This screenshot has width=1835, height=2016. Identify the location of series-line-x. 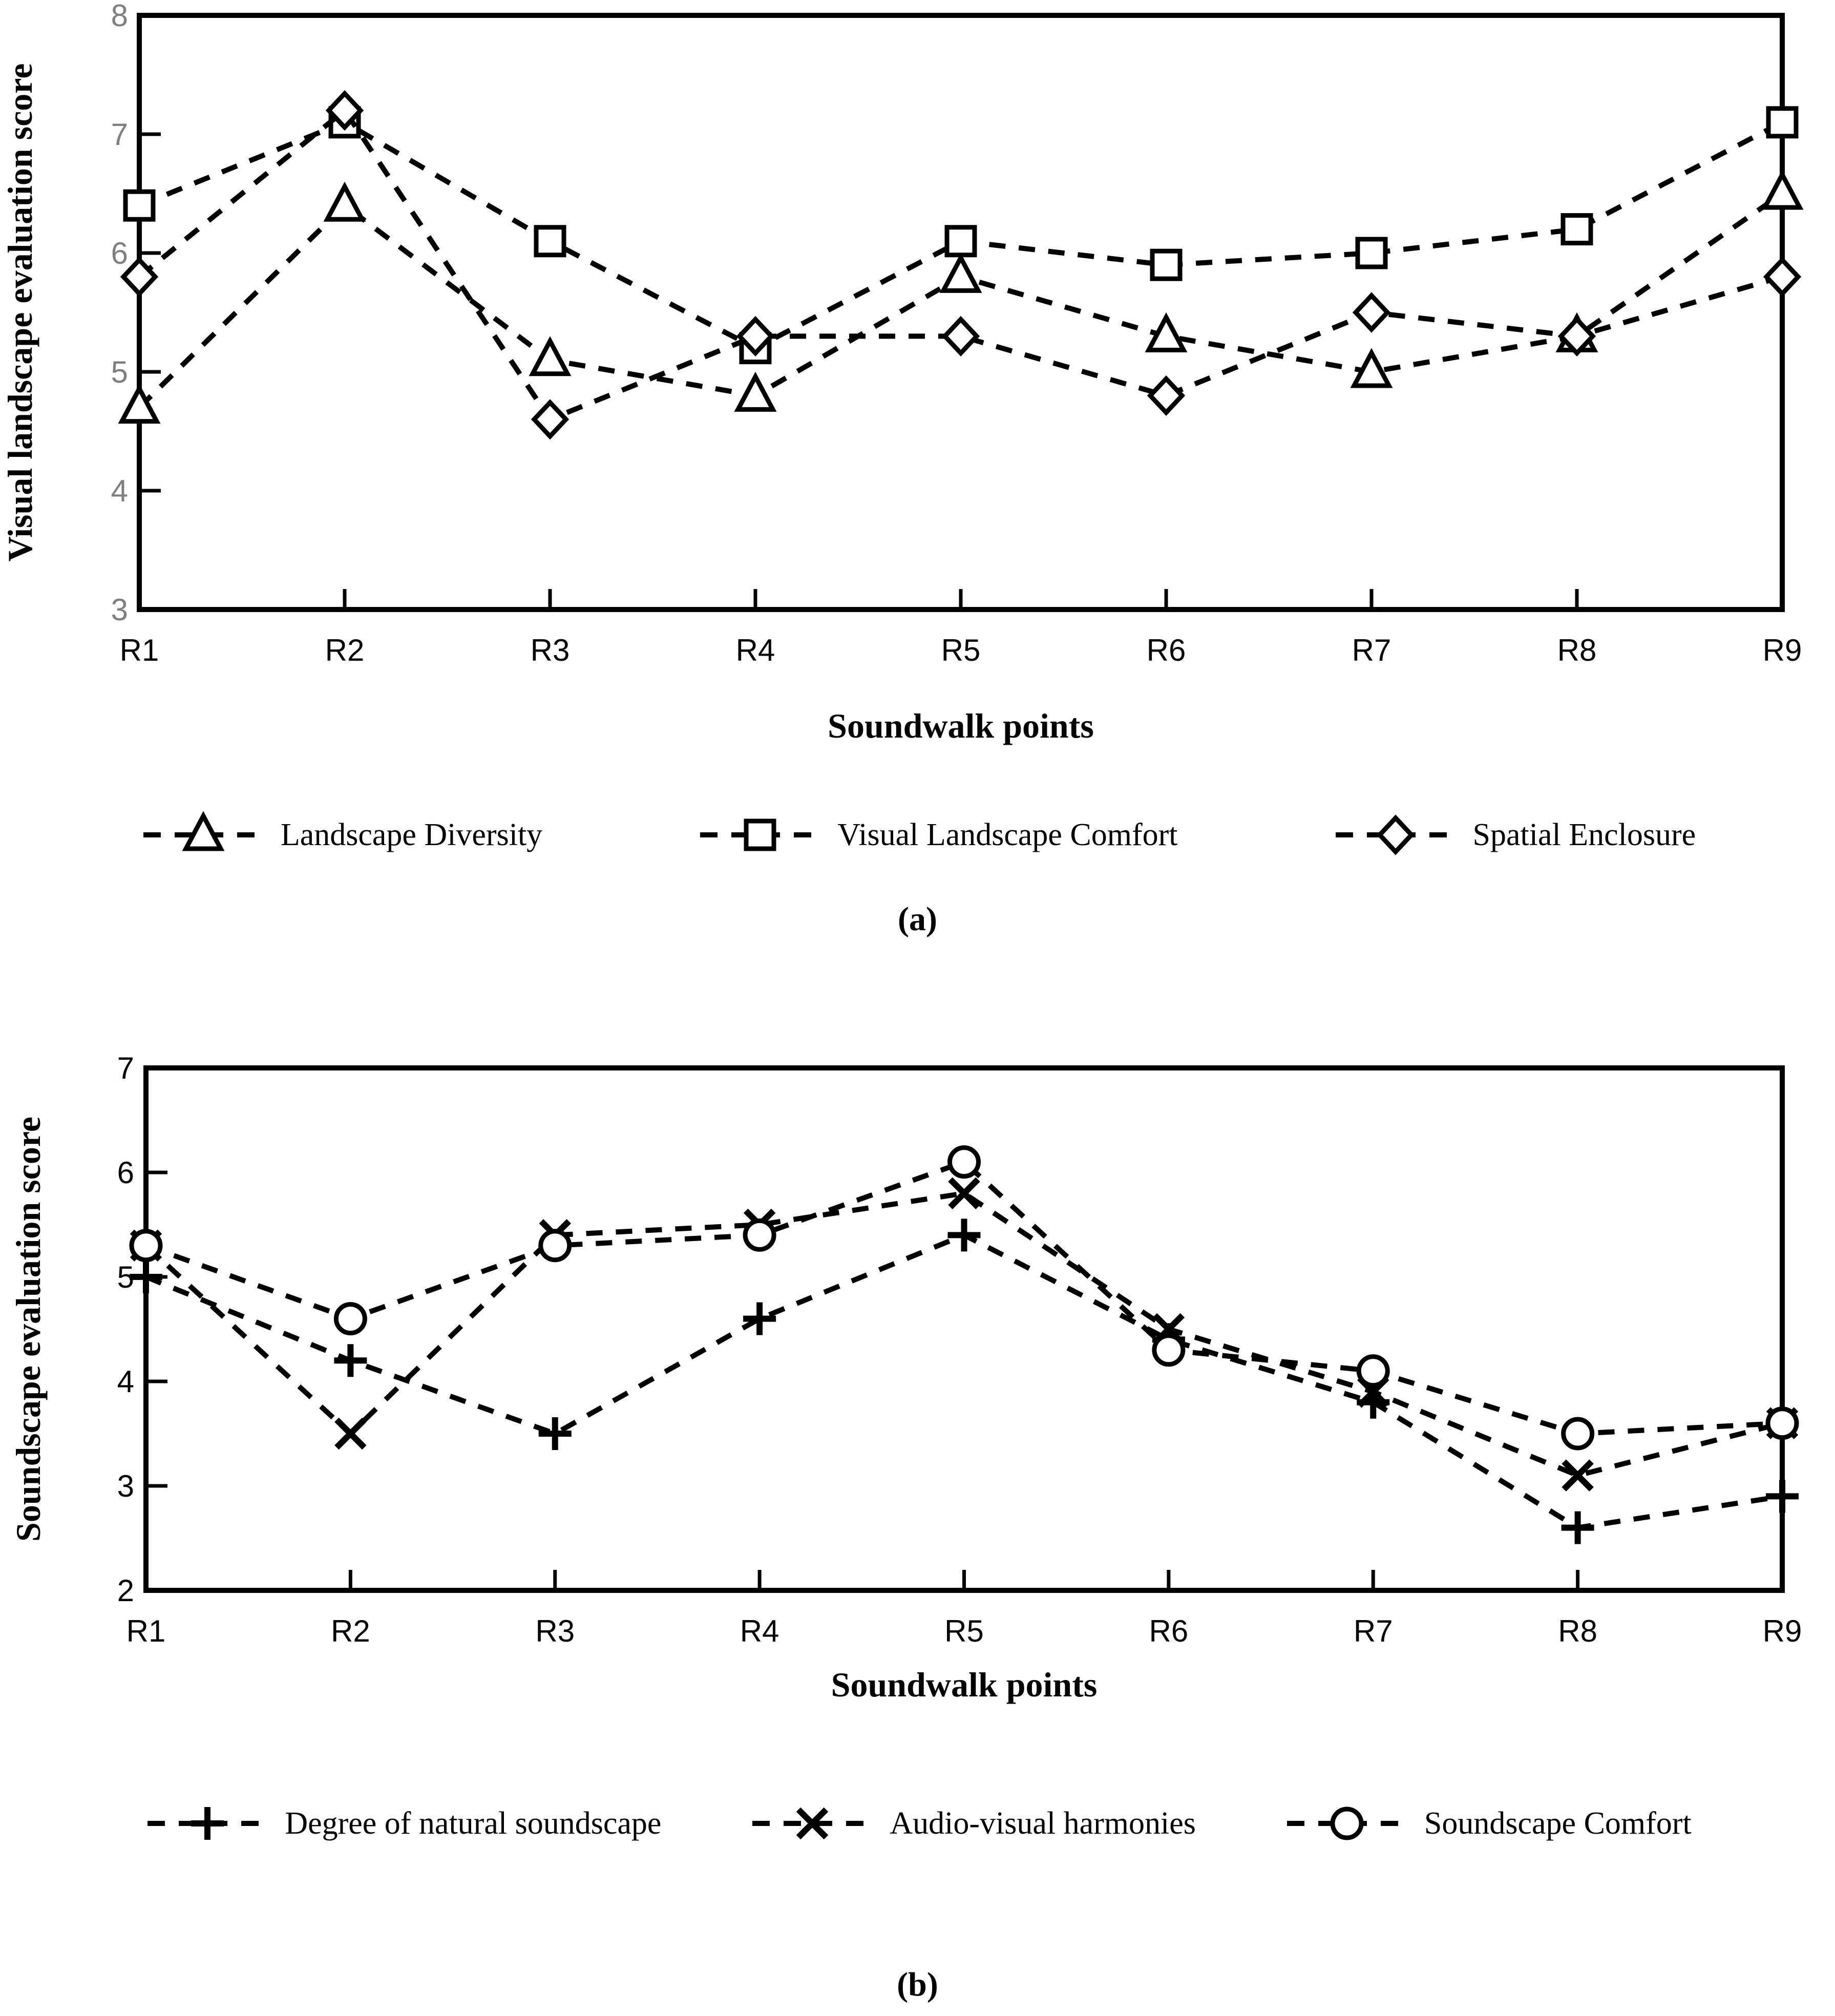
(963, 1334).